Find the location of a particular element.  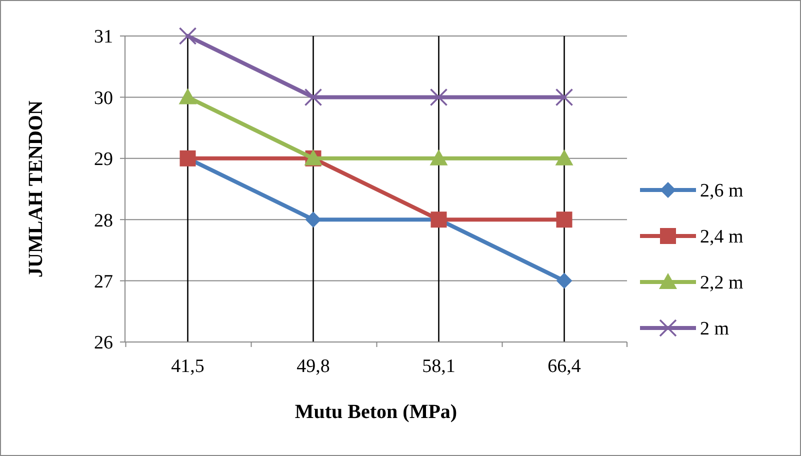

legend-label: 2,6 m is located at coordinates (722, 191).